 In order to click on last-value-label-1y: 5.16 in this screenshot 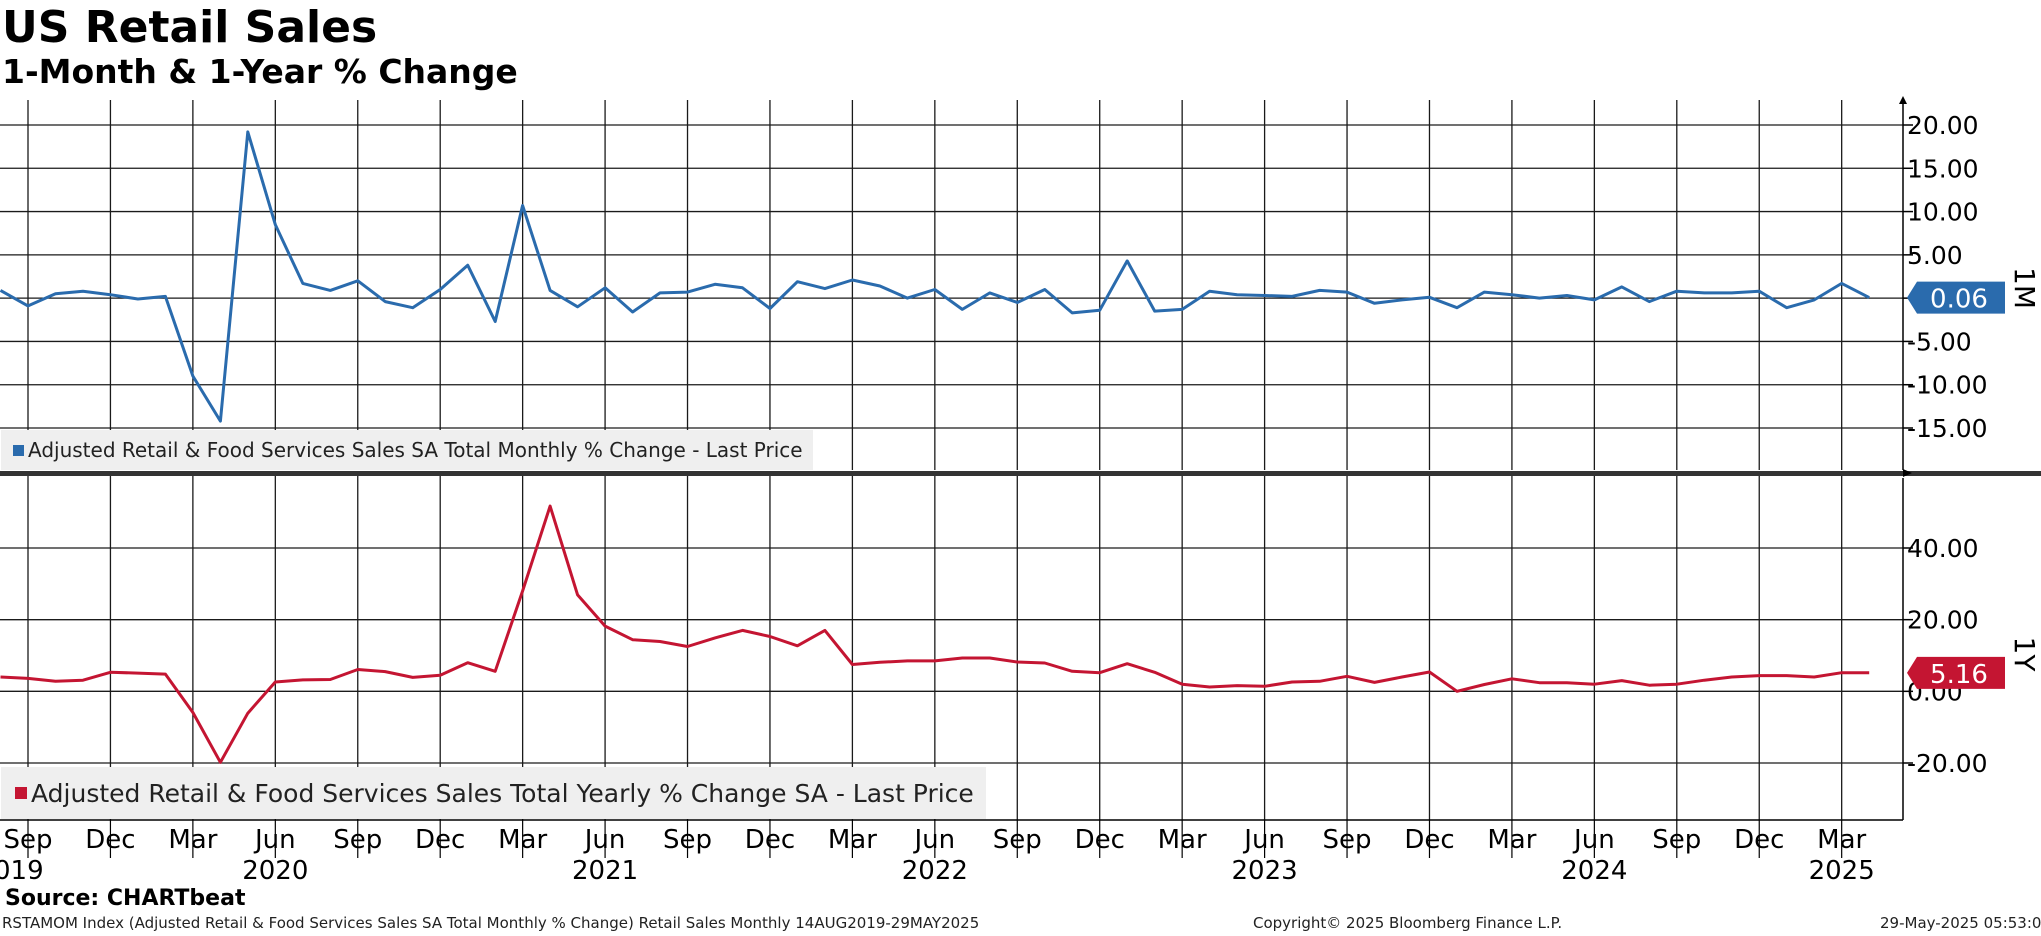, I will do `click(1959, 675)`.